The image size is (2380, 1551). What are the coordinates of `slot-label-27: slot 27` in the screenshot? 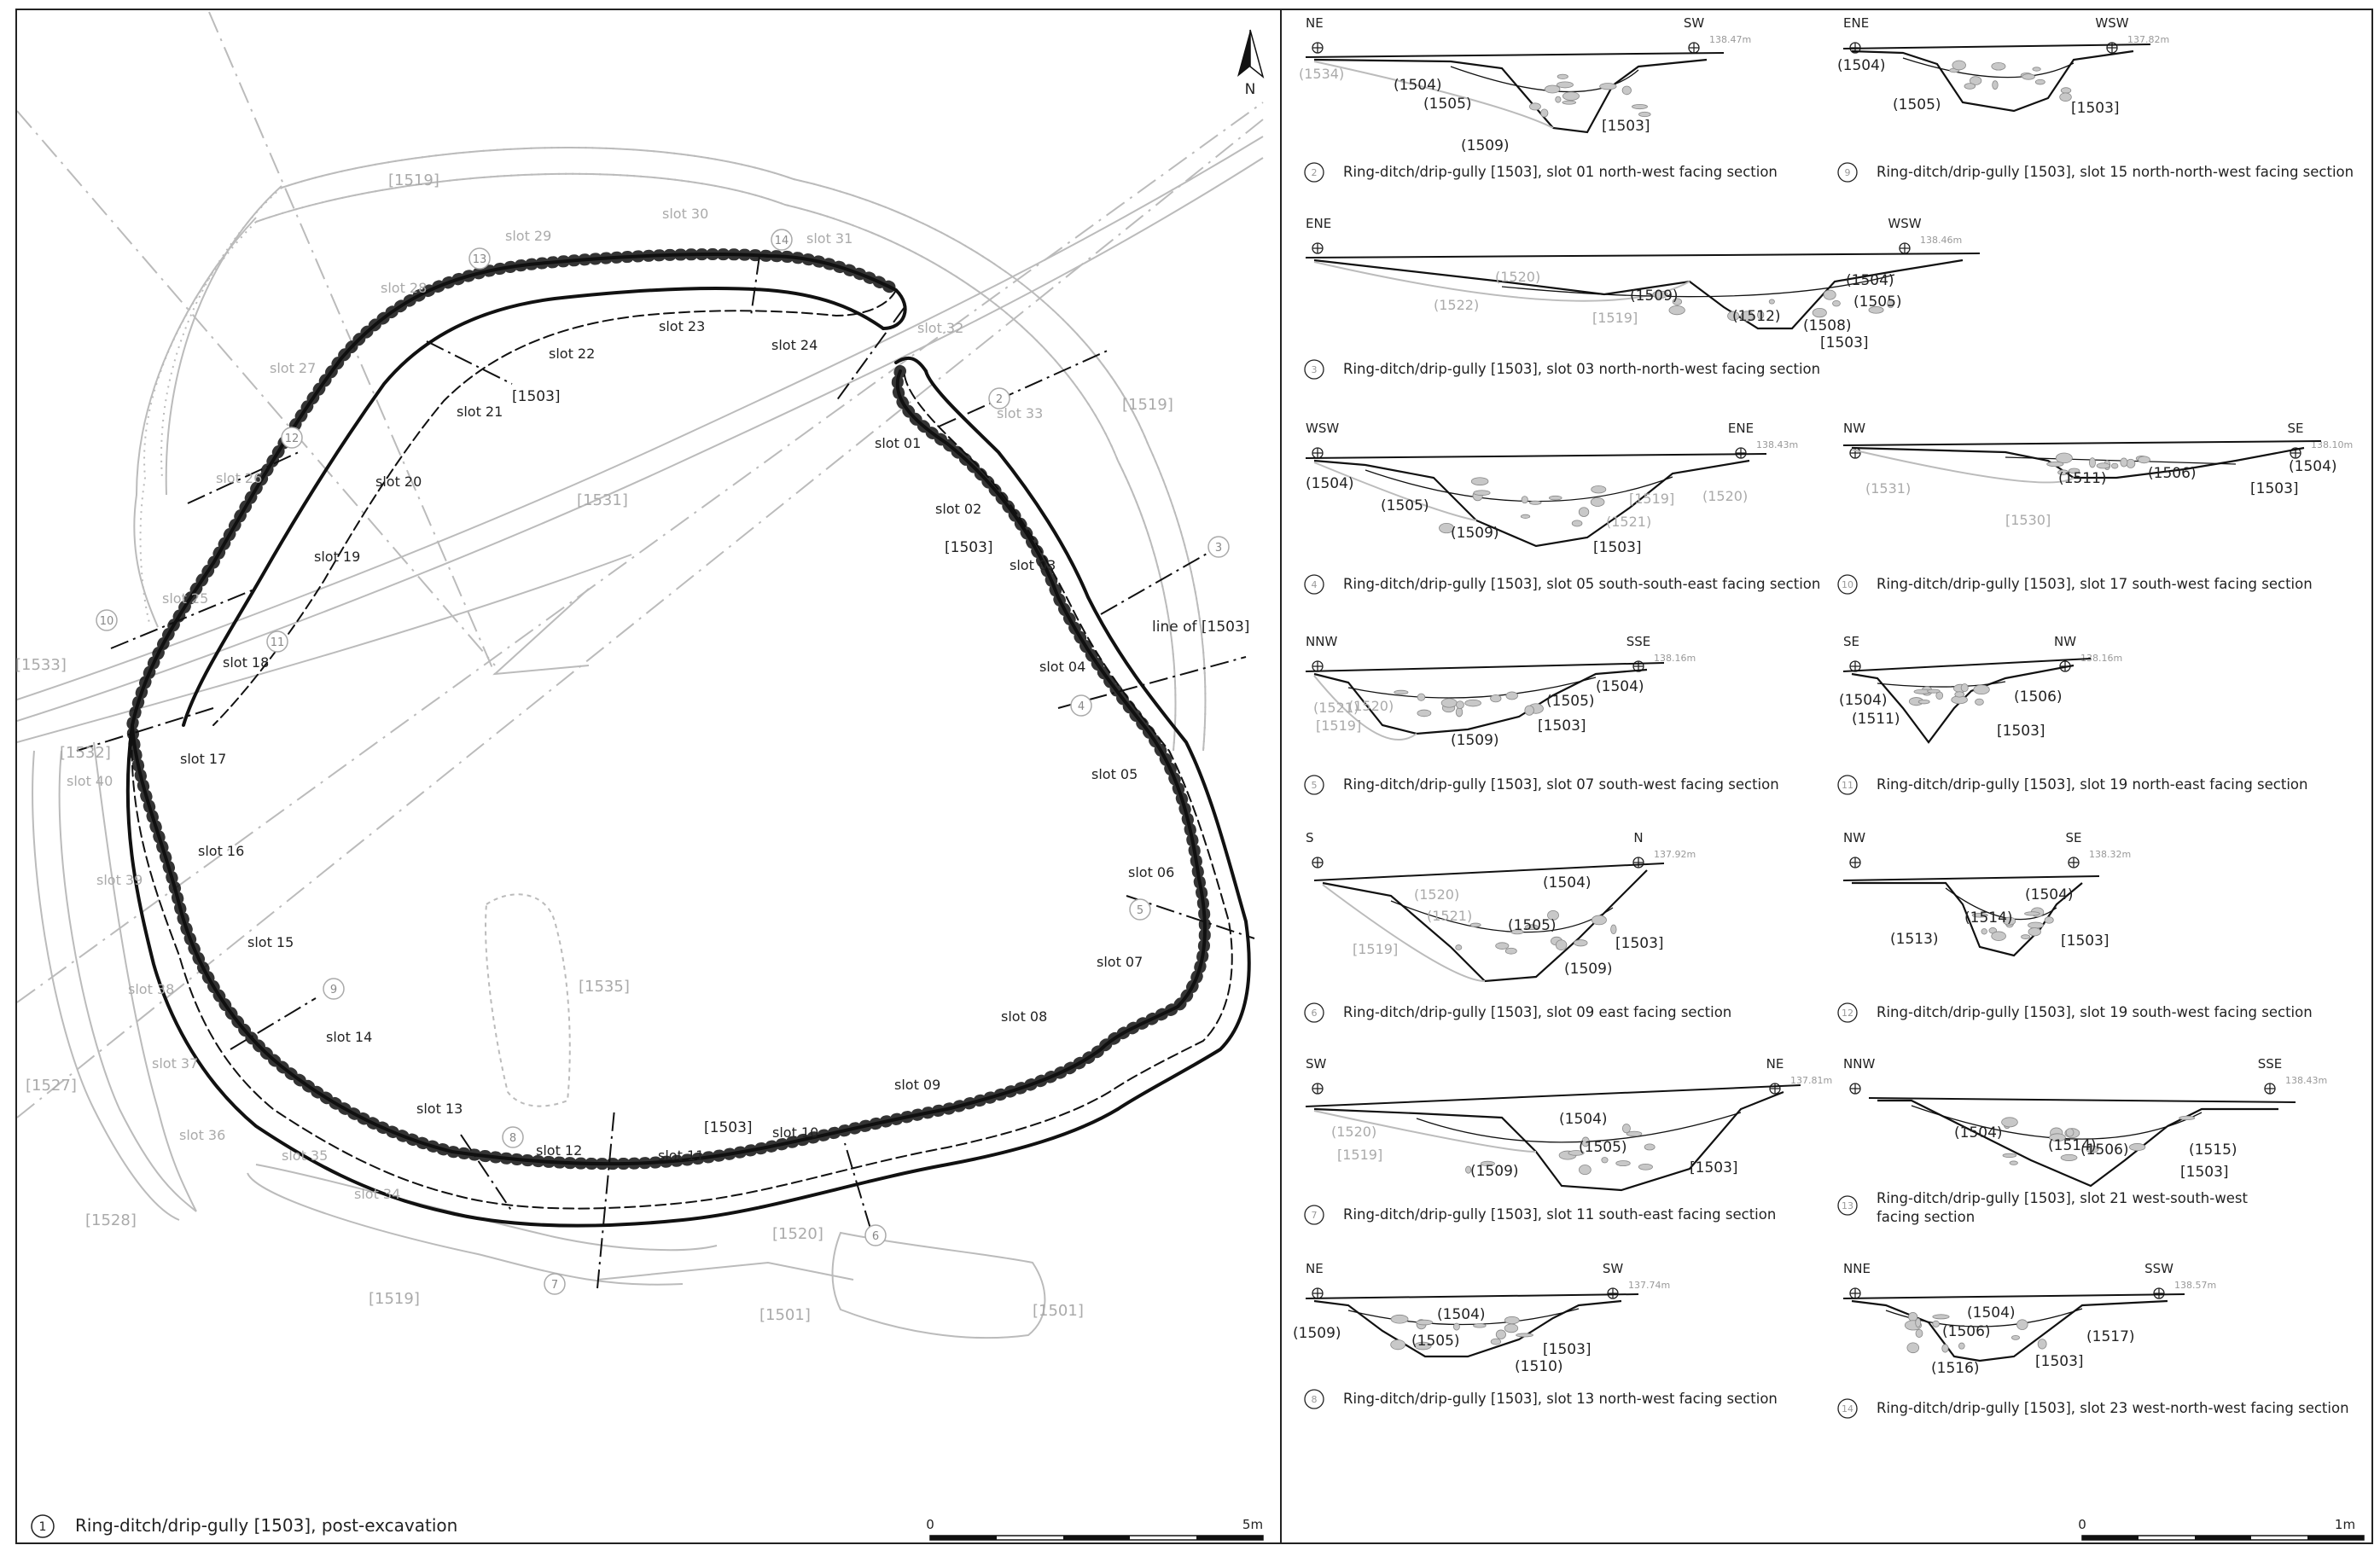 It's located at (293, 368).